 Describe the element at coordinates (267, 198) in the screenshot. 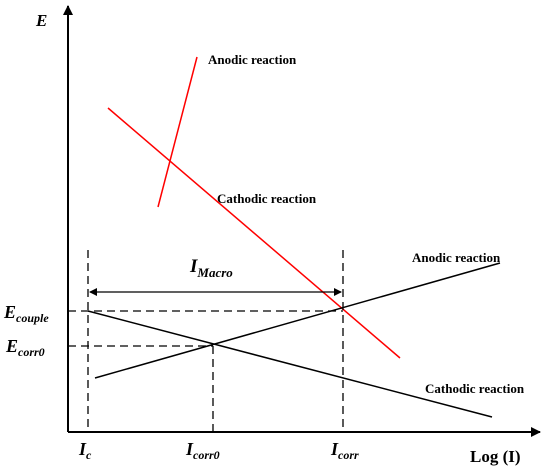

I see `upper-cathodic-label: Cathodic reaction` at that location.